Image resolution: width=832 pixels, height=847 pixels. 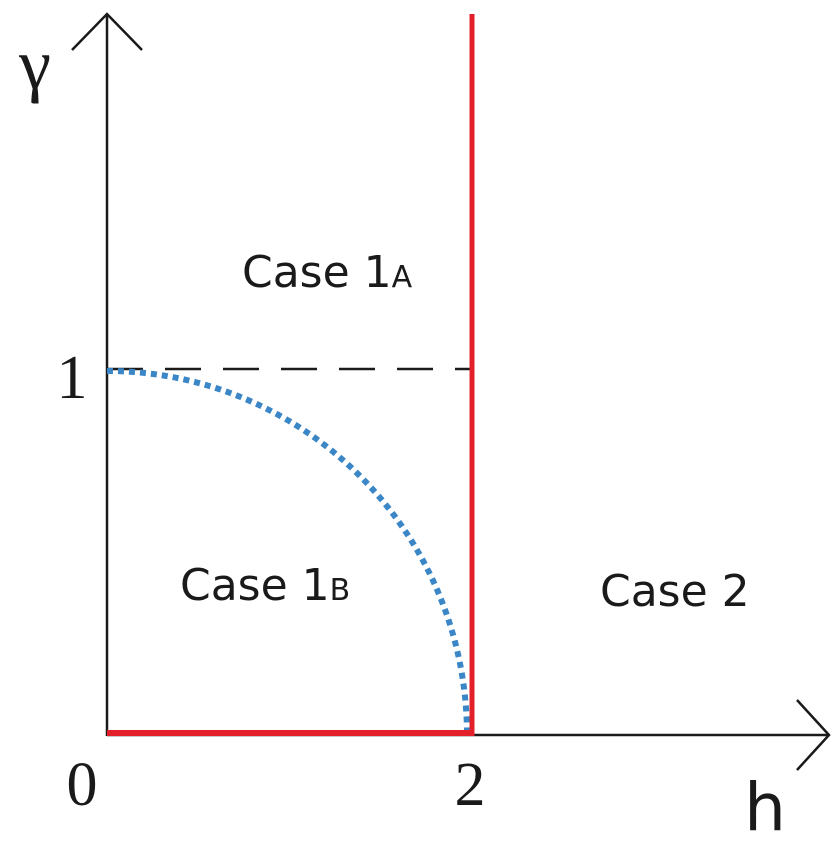 I want to click on y-axis-label: γ, so click(x=34, y=64).